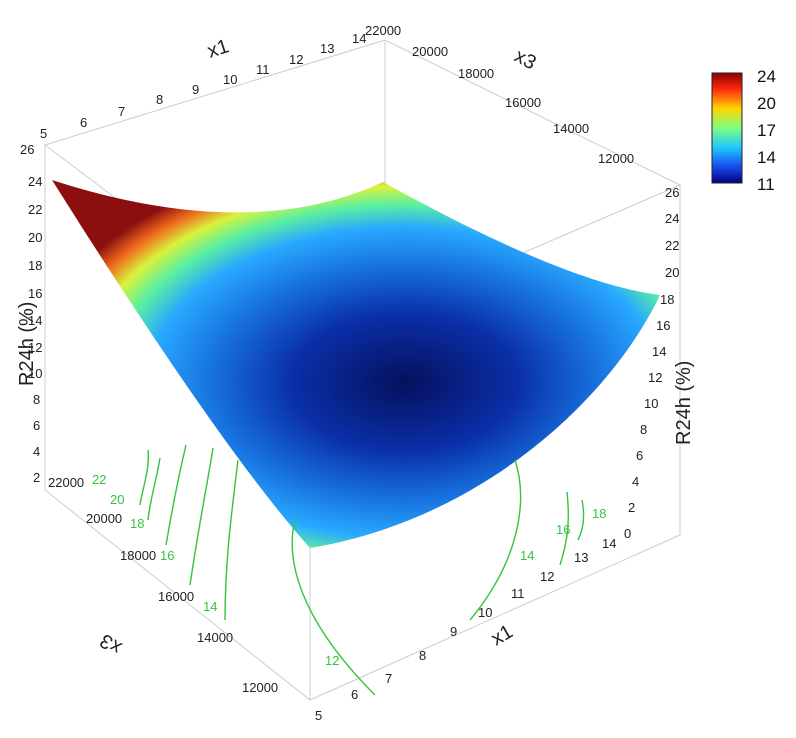 The height and width of the screenshot is (738, 796). Describe the element at coordinates (332, 660) in the screenshot. I see `contour-label: 12` at that location.